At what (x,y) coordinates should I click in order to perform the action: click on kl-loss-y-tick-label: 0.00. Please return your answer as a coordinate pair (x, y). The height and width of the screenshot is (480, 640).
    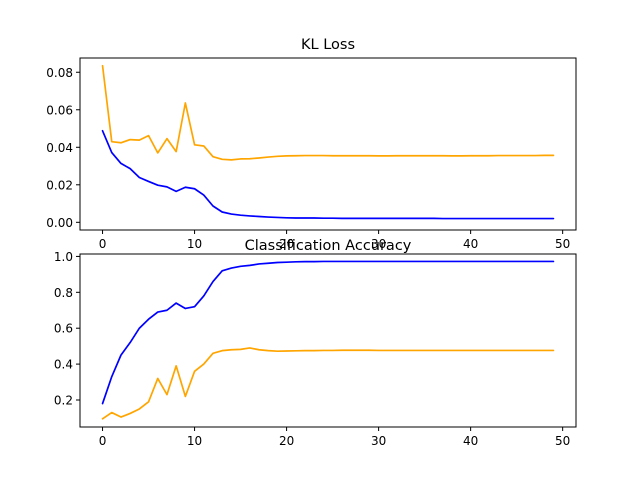
    Looking at the image, I should click on (59, 223).